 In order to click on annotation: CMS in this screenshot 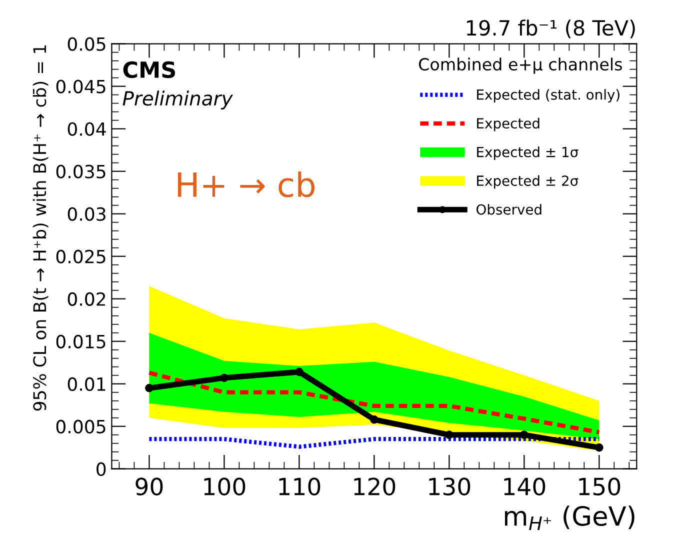, I will do `click(149, 69)`.